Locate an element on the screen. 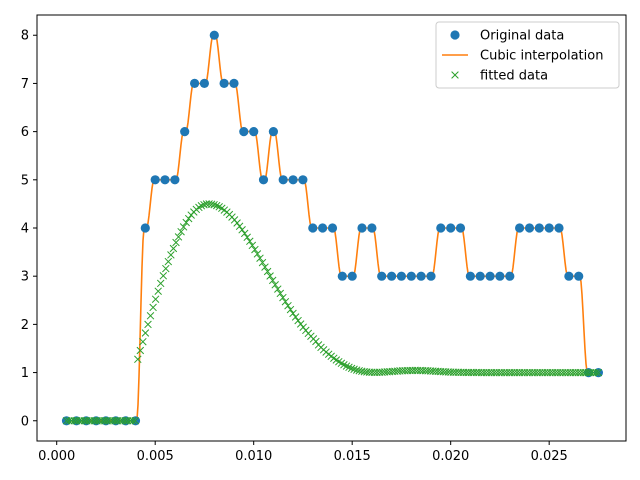 The image size is (640, 480). legend-box is located at coordinates (527, 55).